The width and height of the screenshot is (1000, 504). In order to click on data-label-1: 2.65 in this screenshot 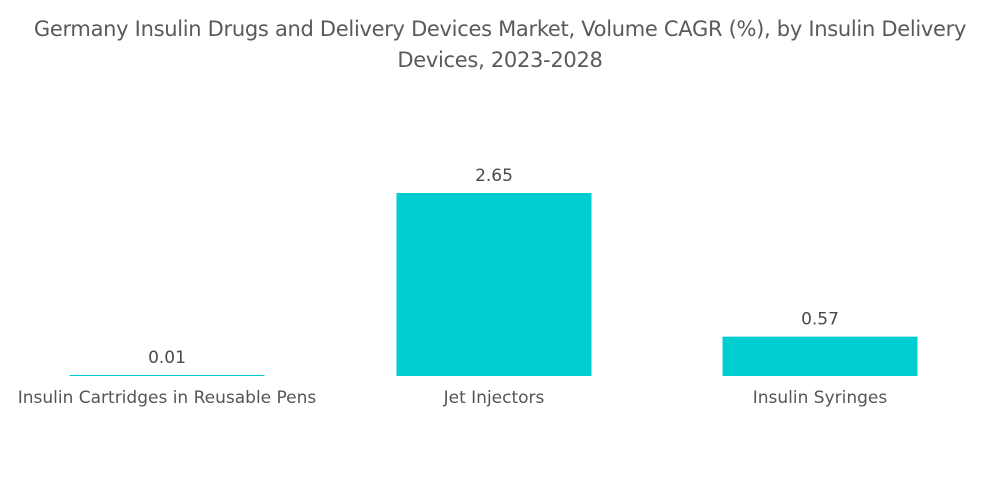, I will do `click(494, 176)`.